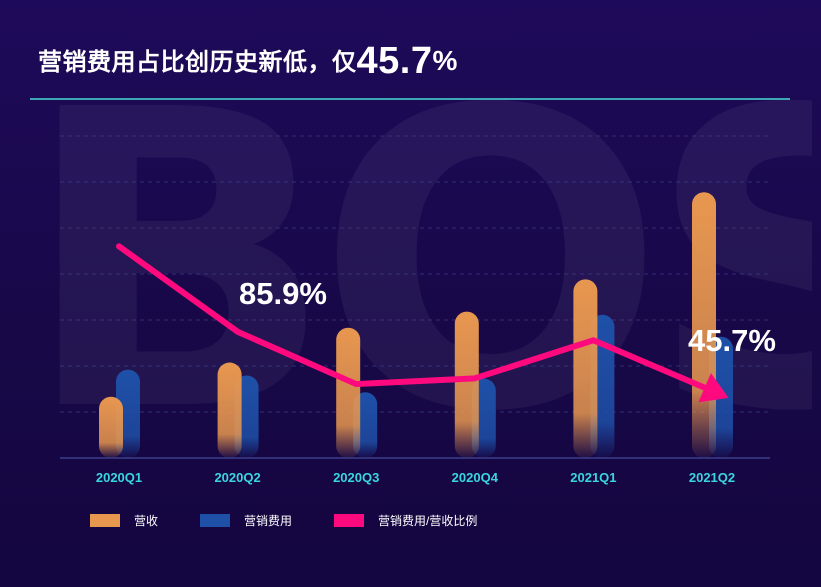 Image resolution: width=821 pixels, height=587 pixels. I want to click on legend-swatch-revenue, so click(105, 520).